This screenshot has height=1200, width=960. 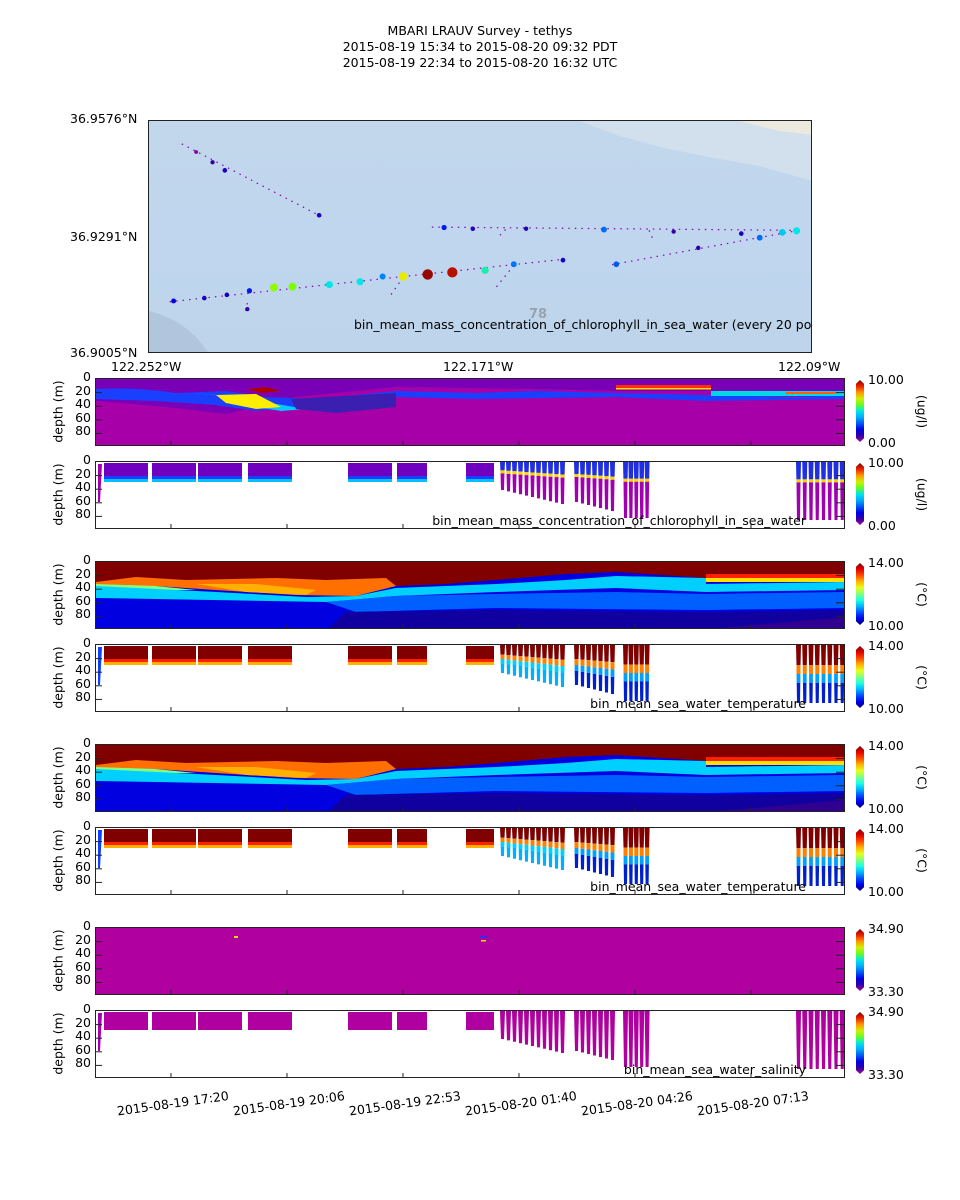 What do you see at coordinates (470, 961) in the screenshot?
I see `background-field` at bounding box center [470, 961].